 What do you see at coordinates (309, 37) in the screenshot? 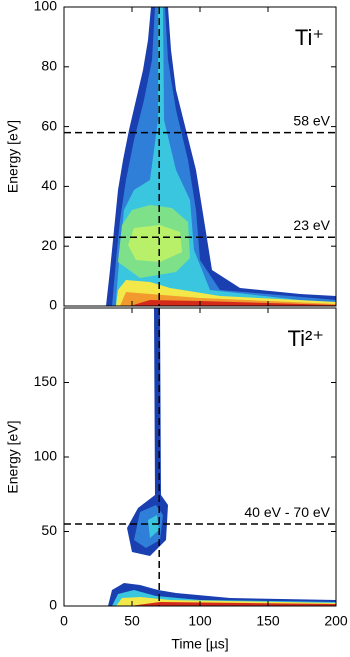
I see `chart-title: Ti⁺` at bounding box center [309, 37].